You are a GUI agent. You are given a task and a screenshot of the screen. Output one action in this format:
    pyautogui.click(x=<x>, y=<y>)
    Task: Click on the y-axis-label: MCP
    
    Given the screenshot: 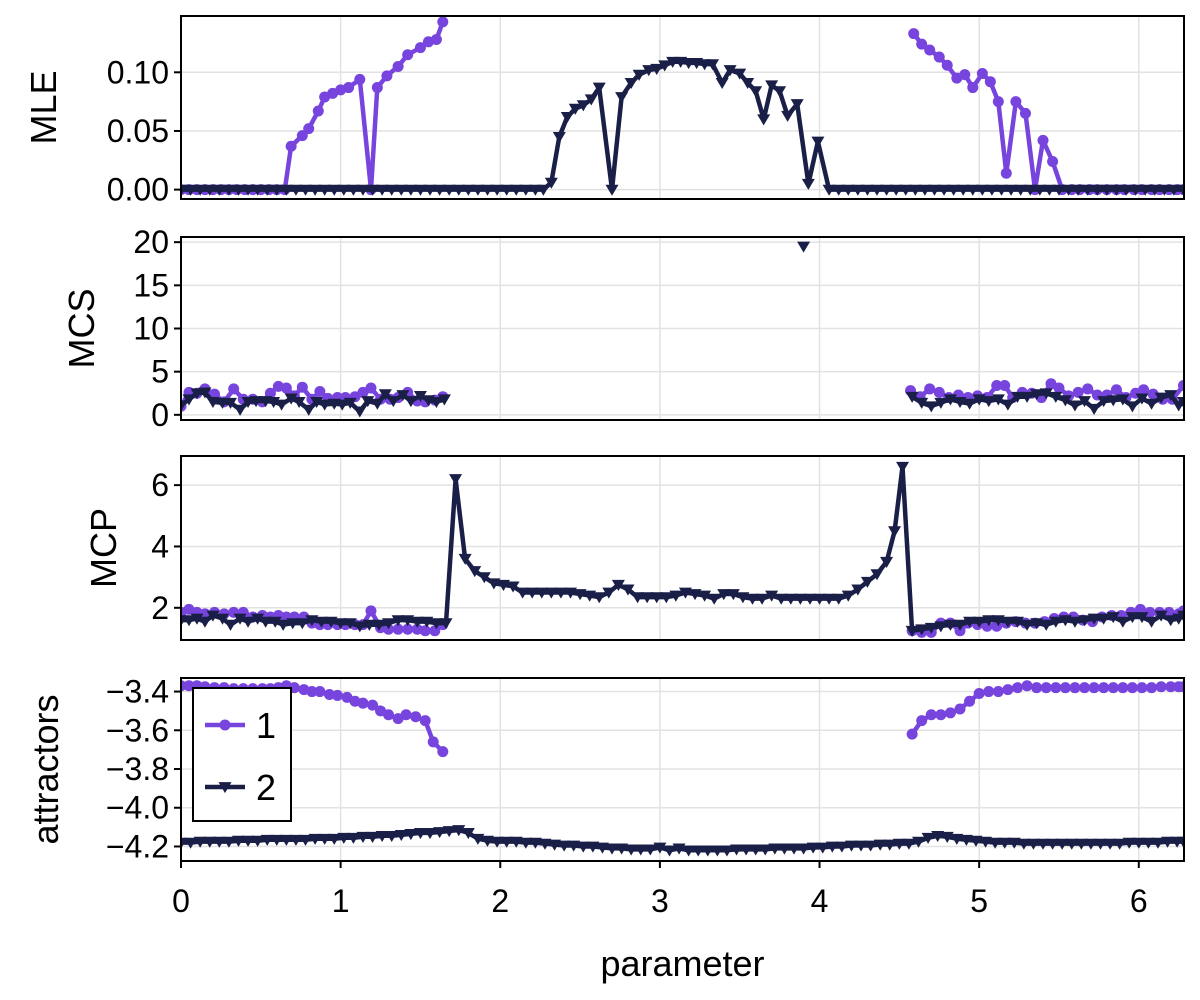 What is the action you would take?
    pyautogui.click(x=103, y=548)
    